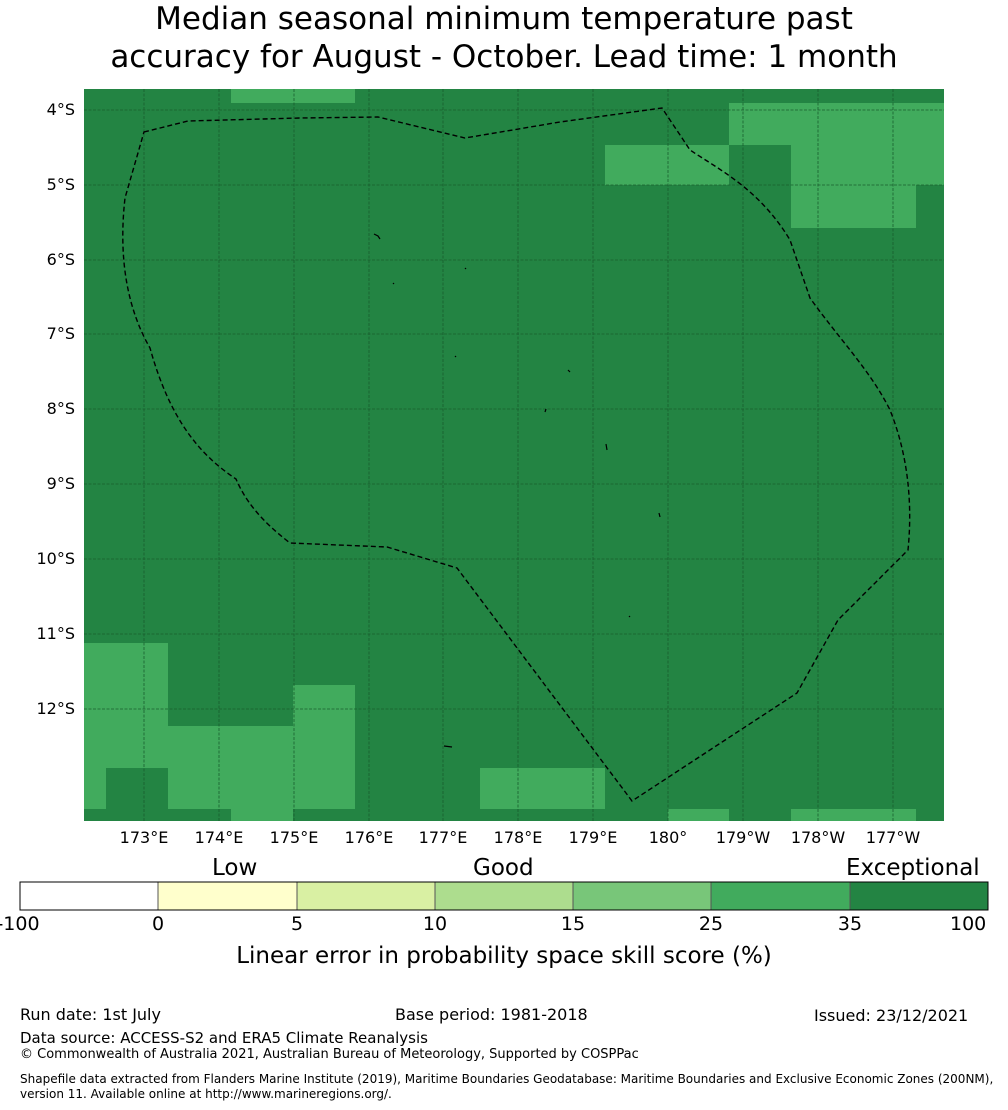 Image resolution: width=1008 pixels, height=1110 pixels. Describe the element at coordinates (294, 837) in the screenshot. I see `lon-tick: 175°E` at that location.